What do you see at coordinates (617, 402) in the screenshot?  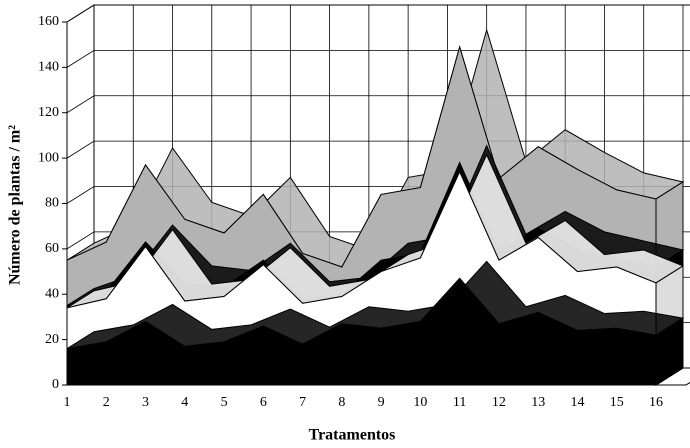 I see `x-tick-label: 15` at bounding box center [617, 402].